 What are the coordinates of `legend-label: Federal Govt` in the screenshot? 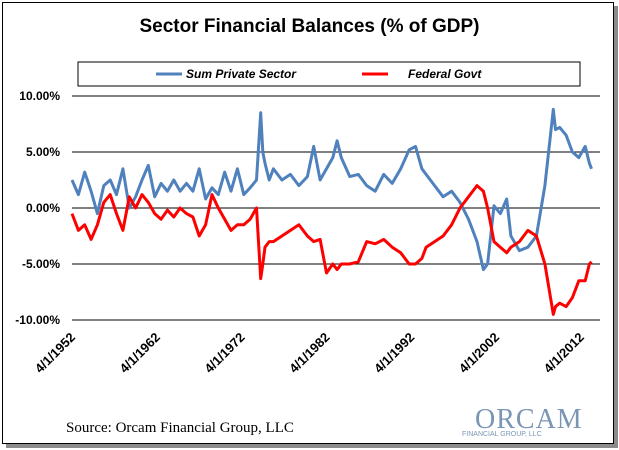 It's located at (445, 74).